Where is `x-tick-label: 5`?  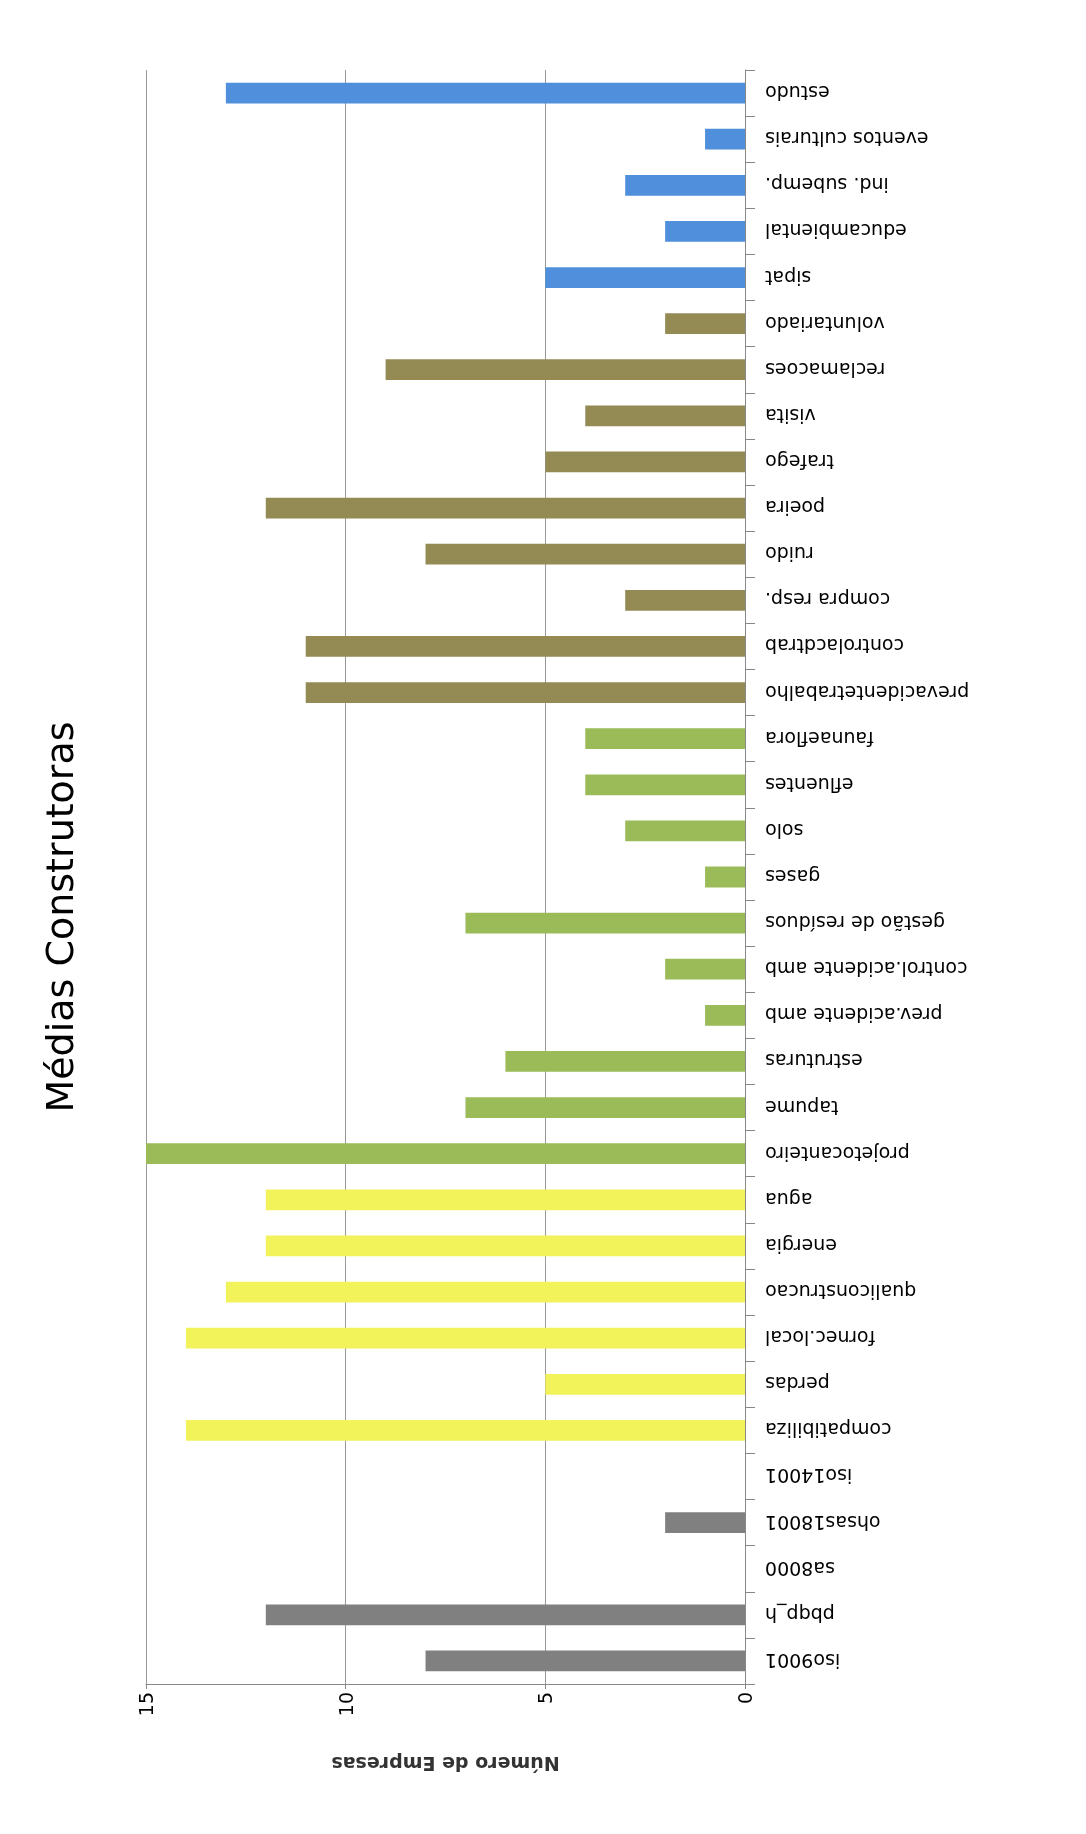 x-tick-label: 5 is located at coordinates (545, 1698).